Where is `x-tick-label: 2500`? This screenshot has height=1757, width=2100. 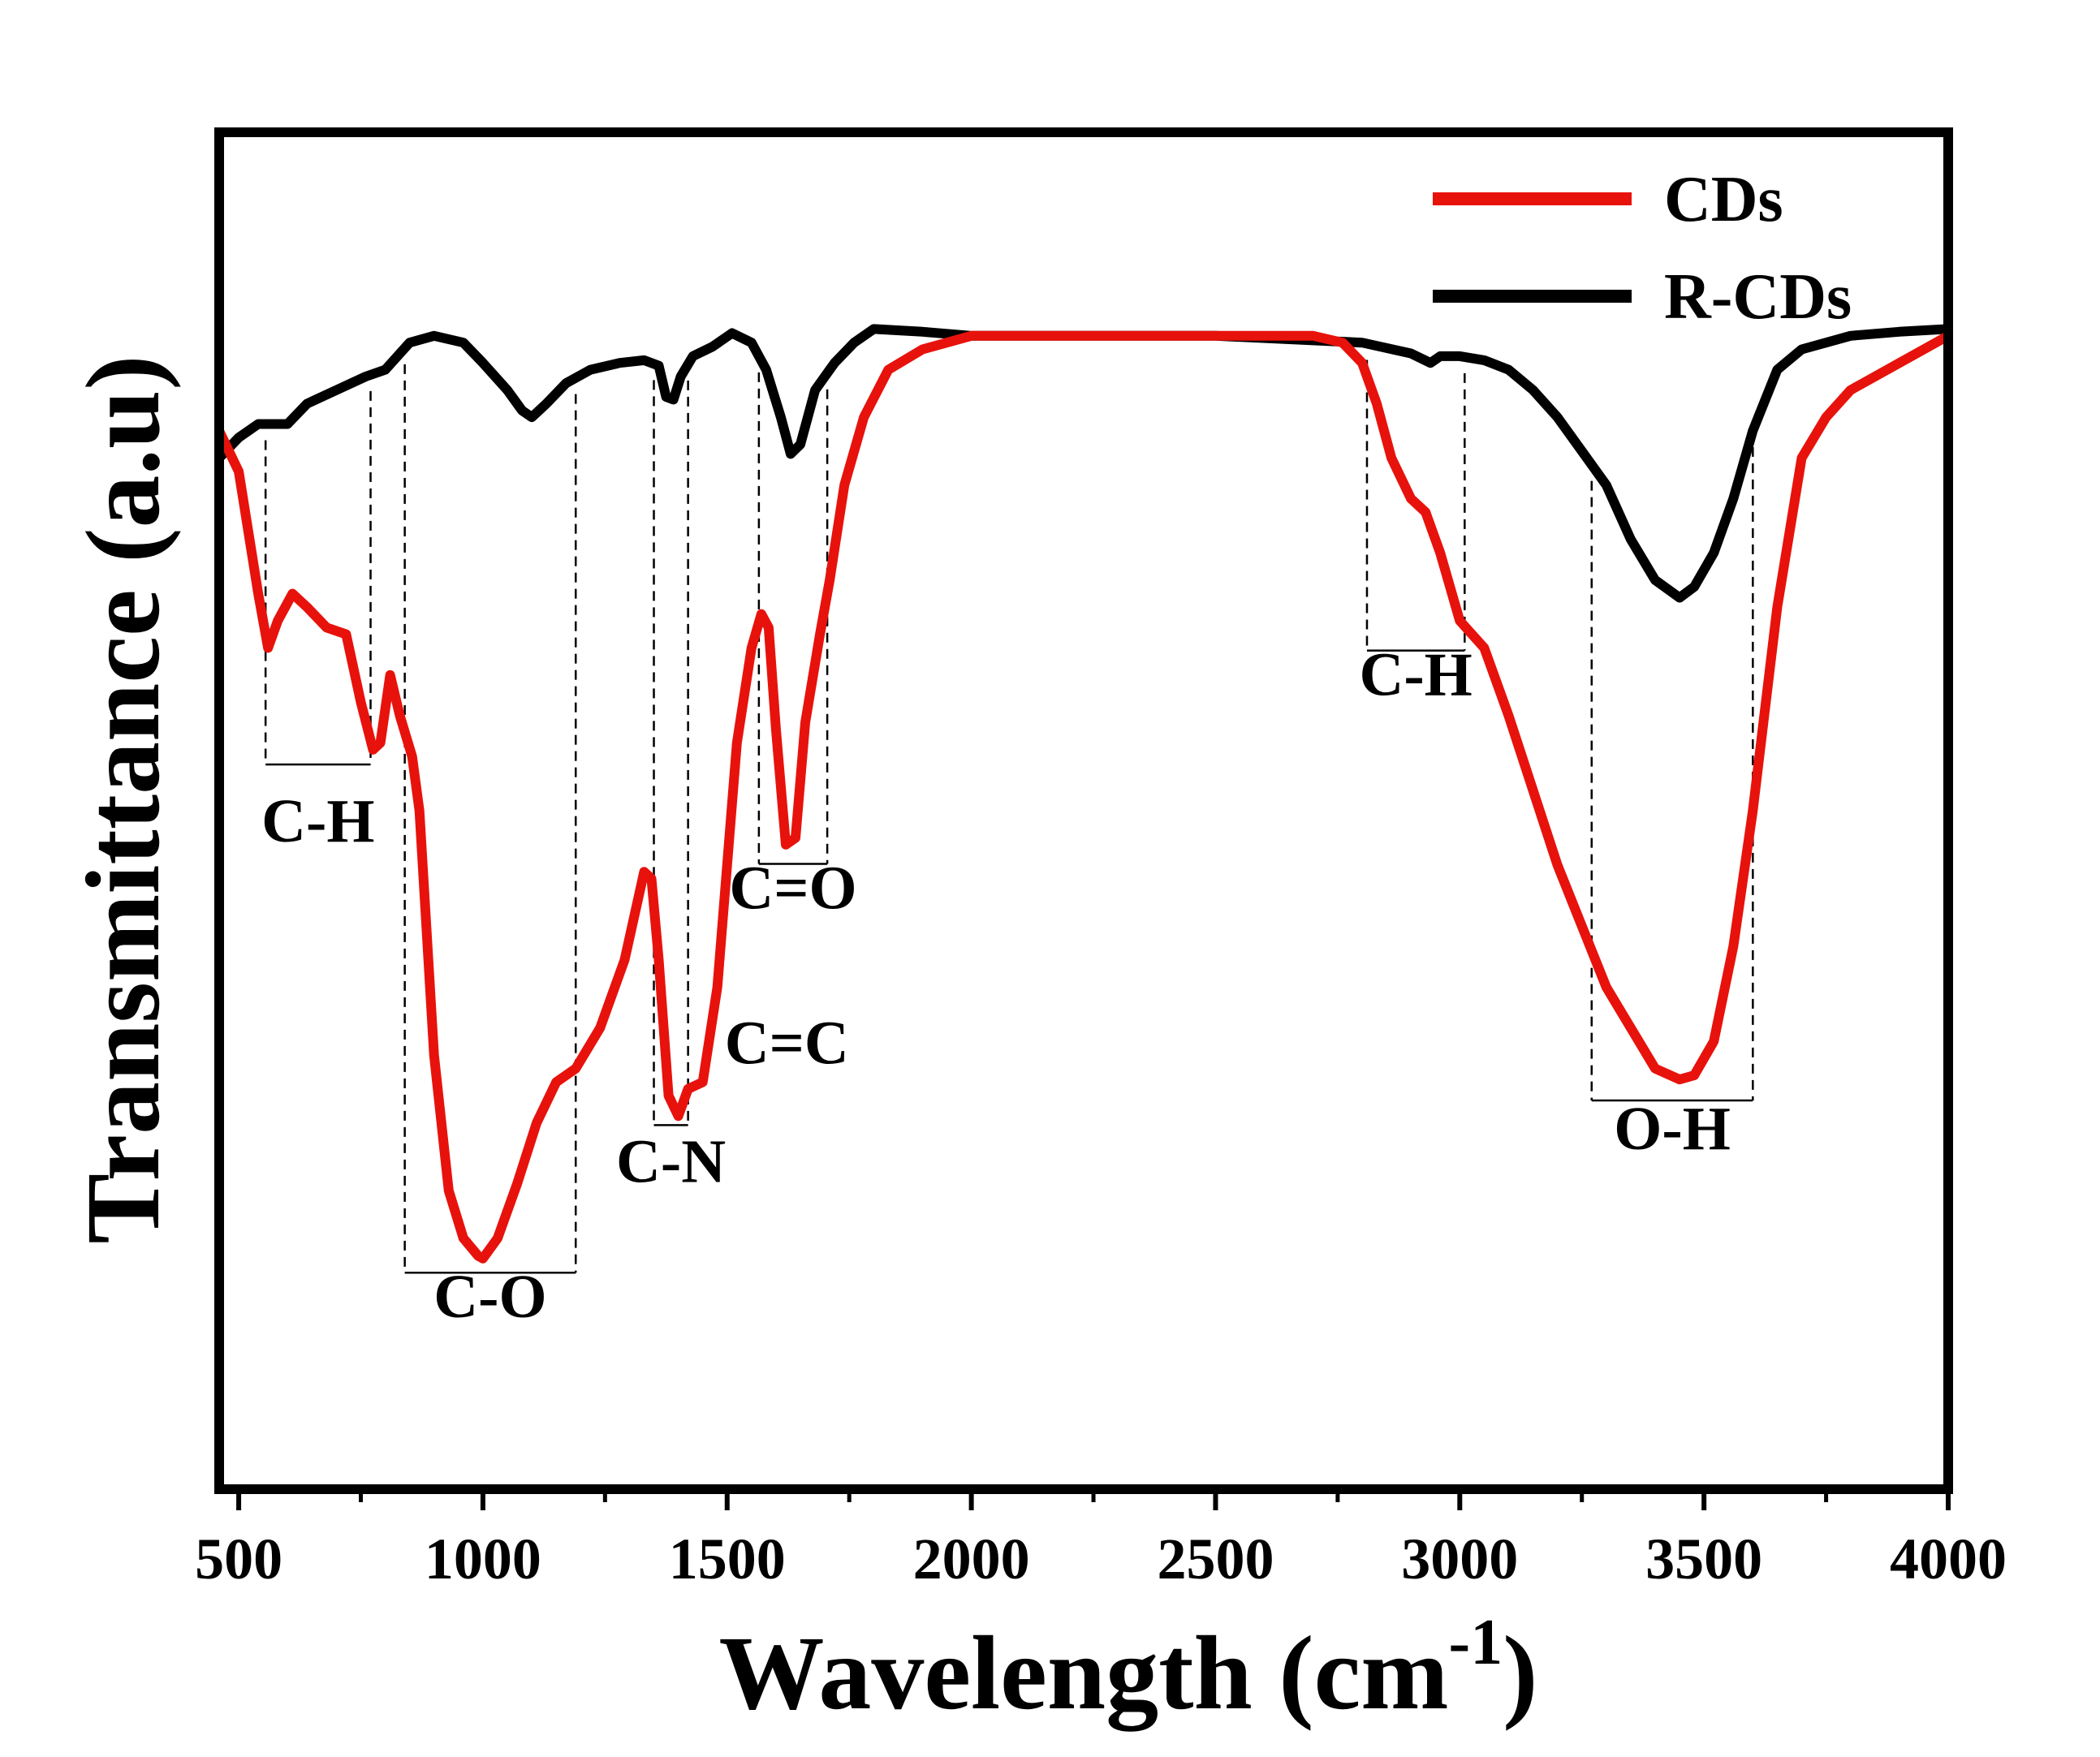
x-tick-label: 2500 is located at coordinates (1215, 1559).